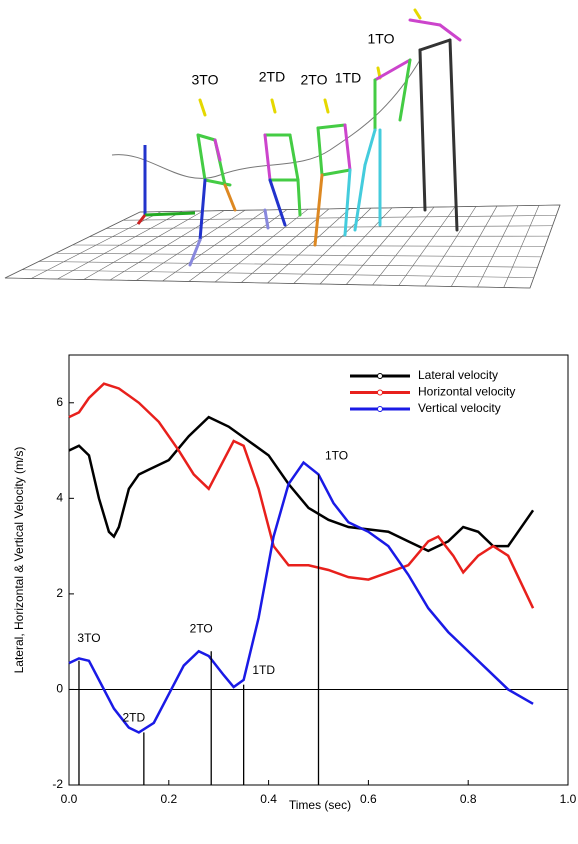 The image size is (578, 844). What do you see at coordinates (57, 784) in the screenshot?
I see `y-tick-label: -2` at bounding box center [57, 784].